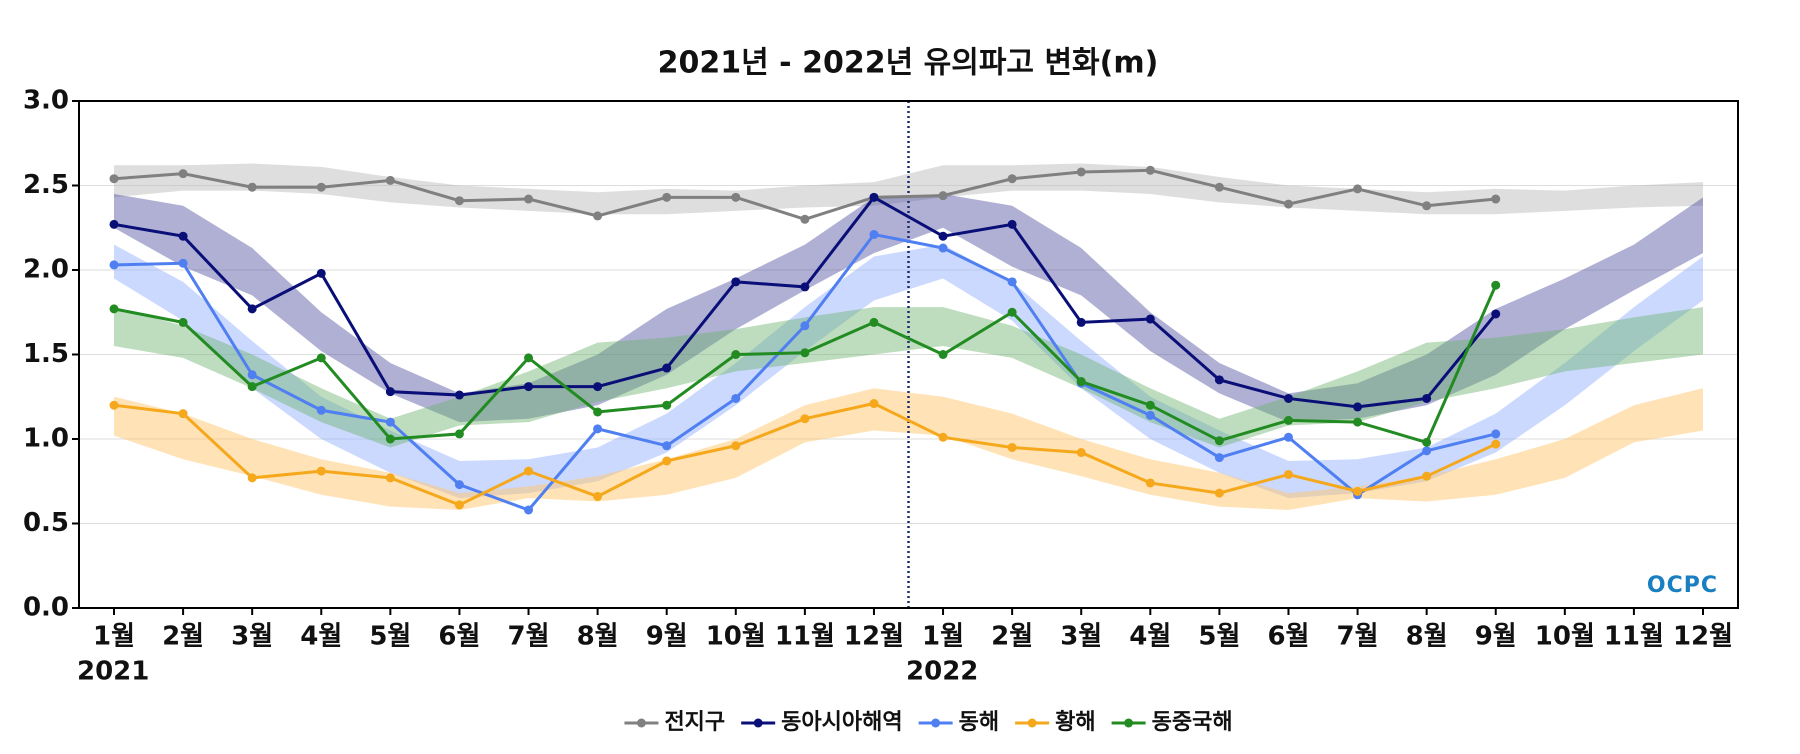  Describe the element at coordinates (942, 672) in the screenshot. I see `year-label: 2022` at that location.